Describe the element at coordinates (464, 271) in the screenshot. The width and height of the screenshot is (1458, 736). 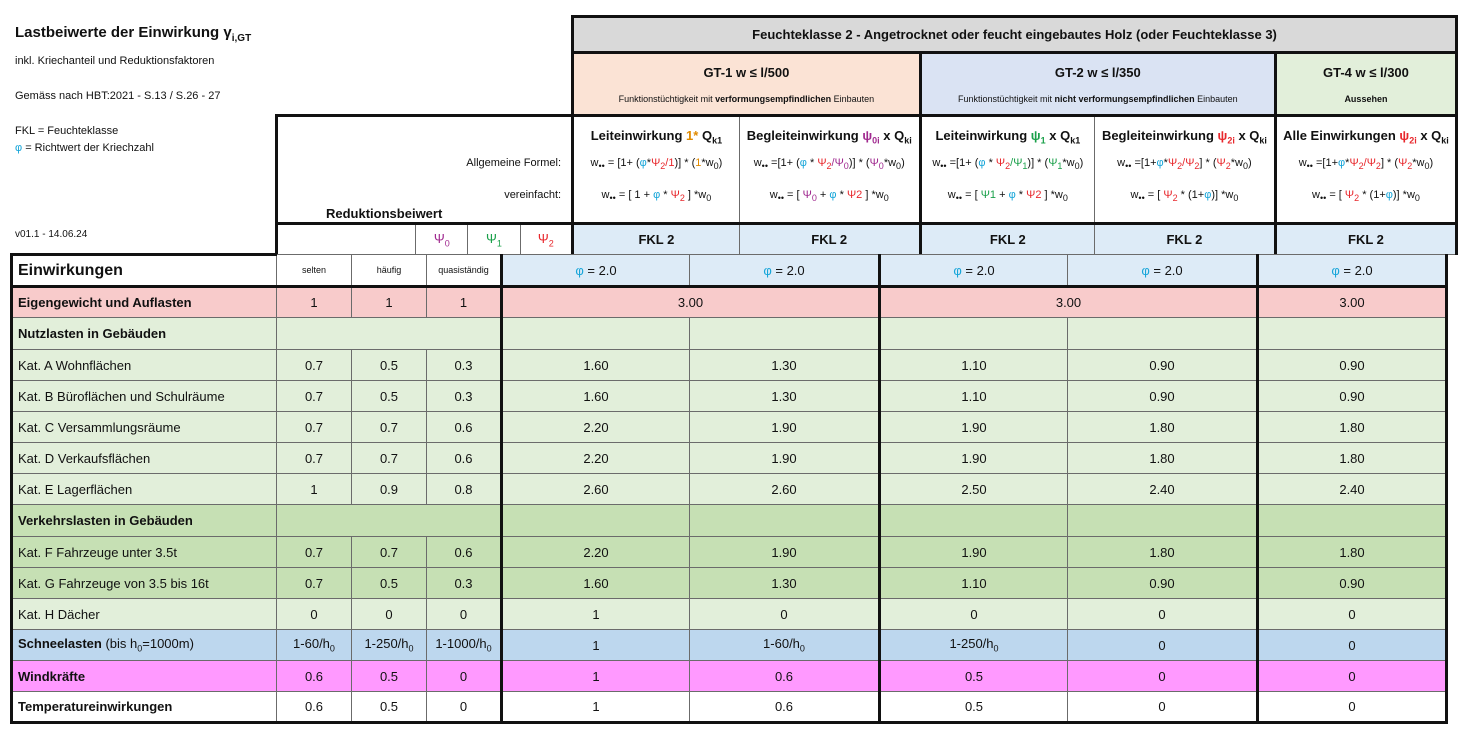
I see `label-quasi: quasiständig` at that location.